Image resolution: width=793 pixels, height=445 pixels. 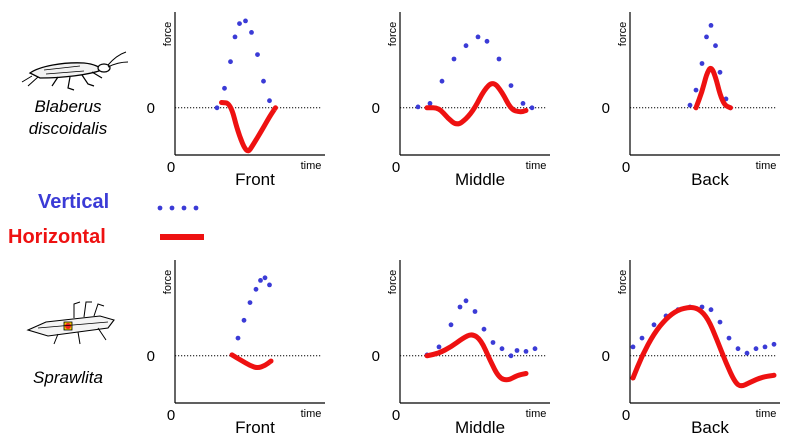 What do you see at coordinates (70, 323) in the screenshot?
I see `robot-icon` at bounding box center [70, 323].